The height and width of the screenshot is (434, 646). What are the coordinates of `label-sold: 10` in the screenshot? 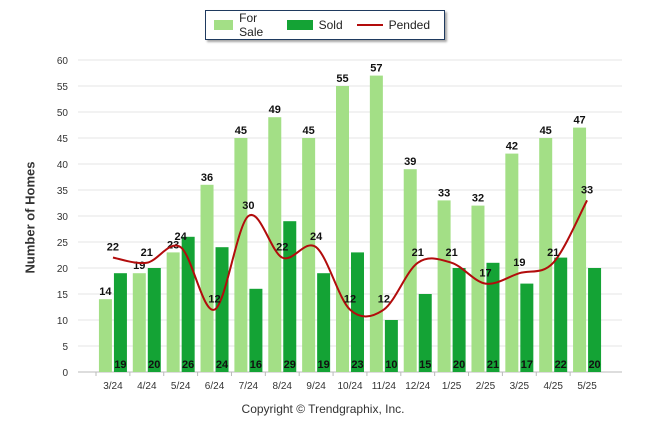 It's located at (391, 365).